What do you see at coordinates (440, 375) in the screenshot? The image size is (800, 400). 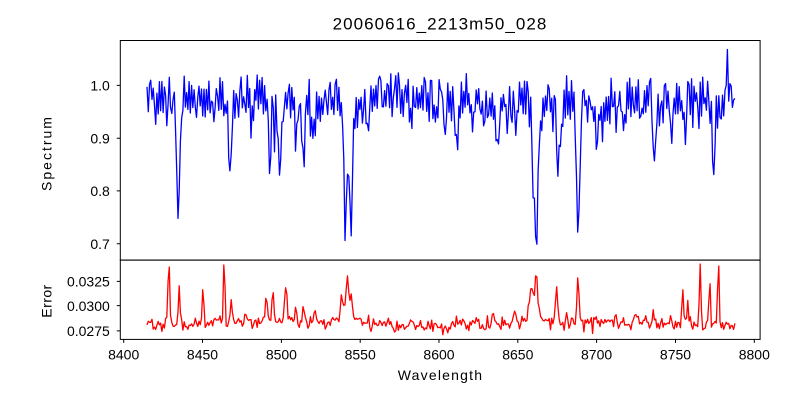 I see `svg-text: Wavelength` at bounding box center [440, 375].